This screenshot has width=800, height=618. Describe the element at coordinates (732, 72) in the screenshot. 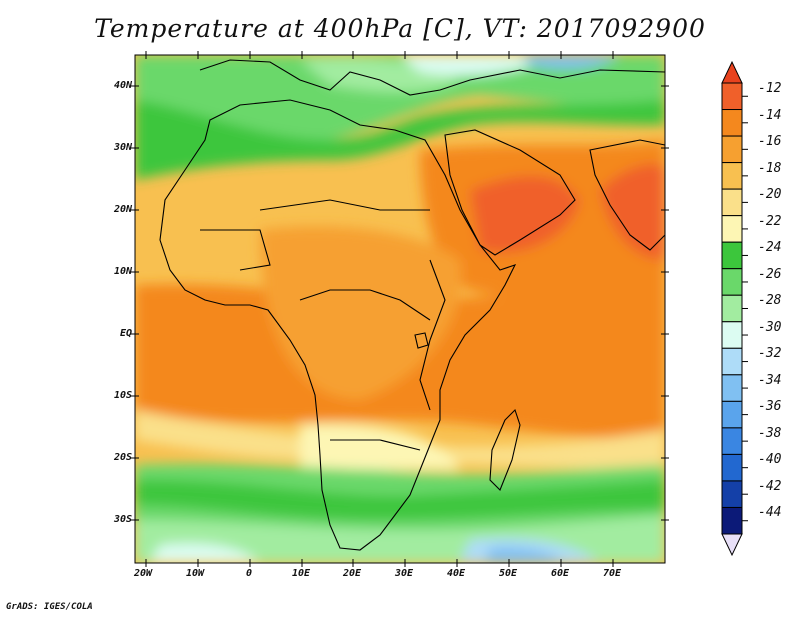

I see `colorbar-top-triangle` at that location.